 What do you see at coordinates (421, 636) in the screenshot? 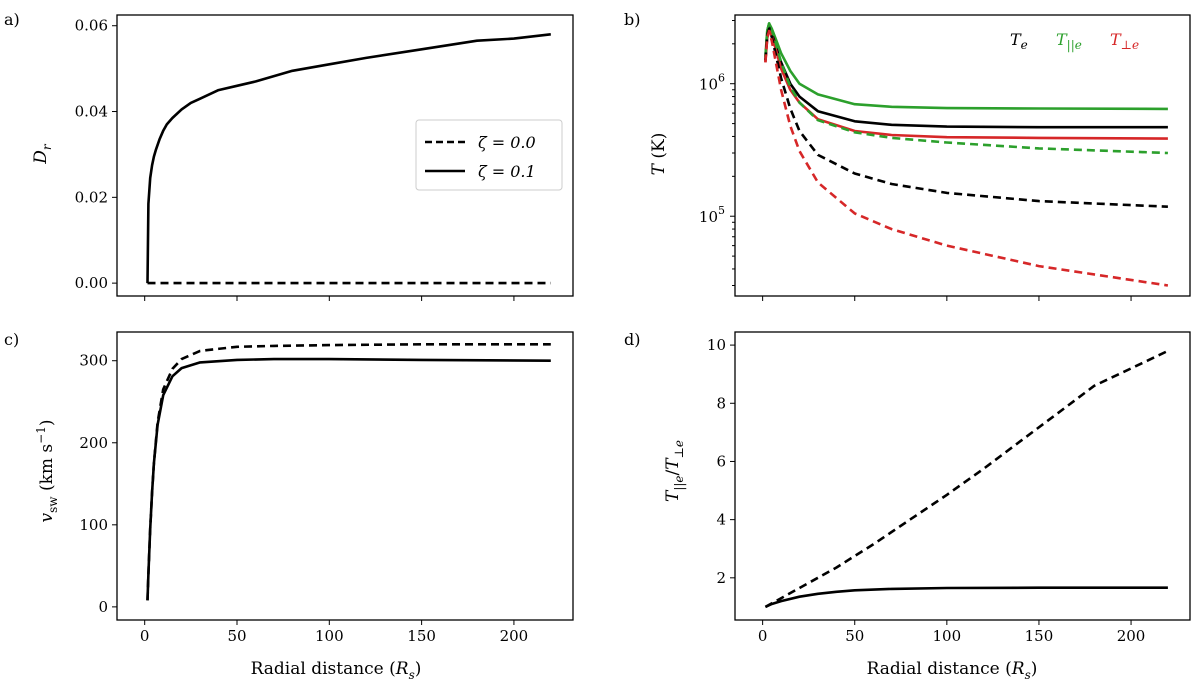
I see `panel-c-xtick-label: 150` at bounding box center [421, 636].